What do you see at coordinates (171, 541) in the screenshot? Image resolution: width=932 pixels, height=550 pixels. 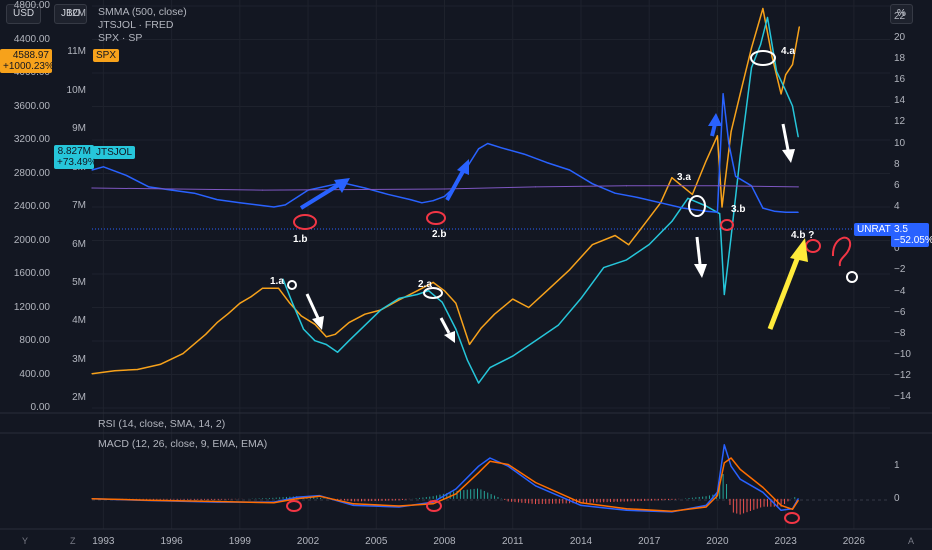 I see `time-axis-tick: 1996` at bounding box center [171, 541].